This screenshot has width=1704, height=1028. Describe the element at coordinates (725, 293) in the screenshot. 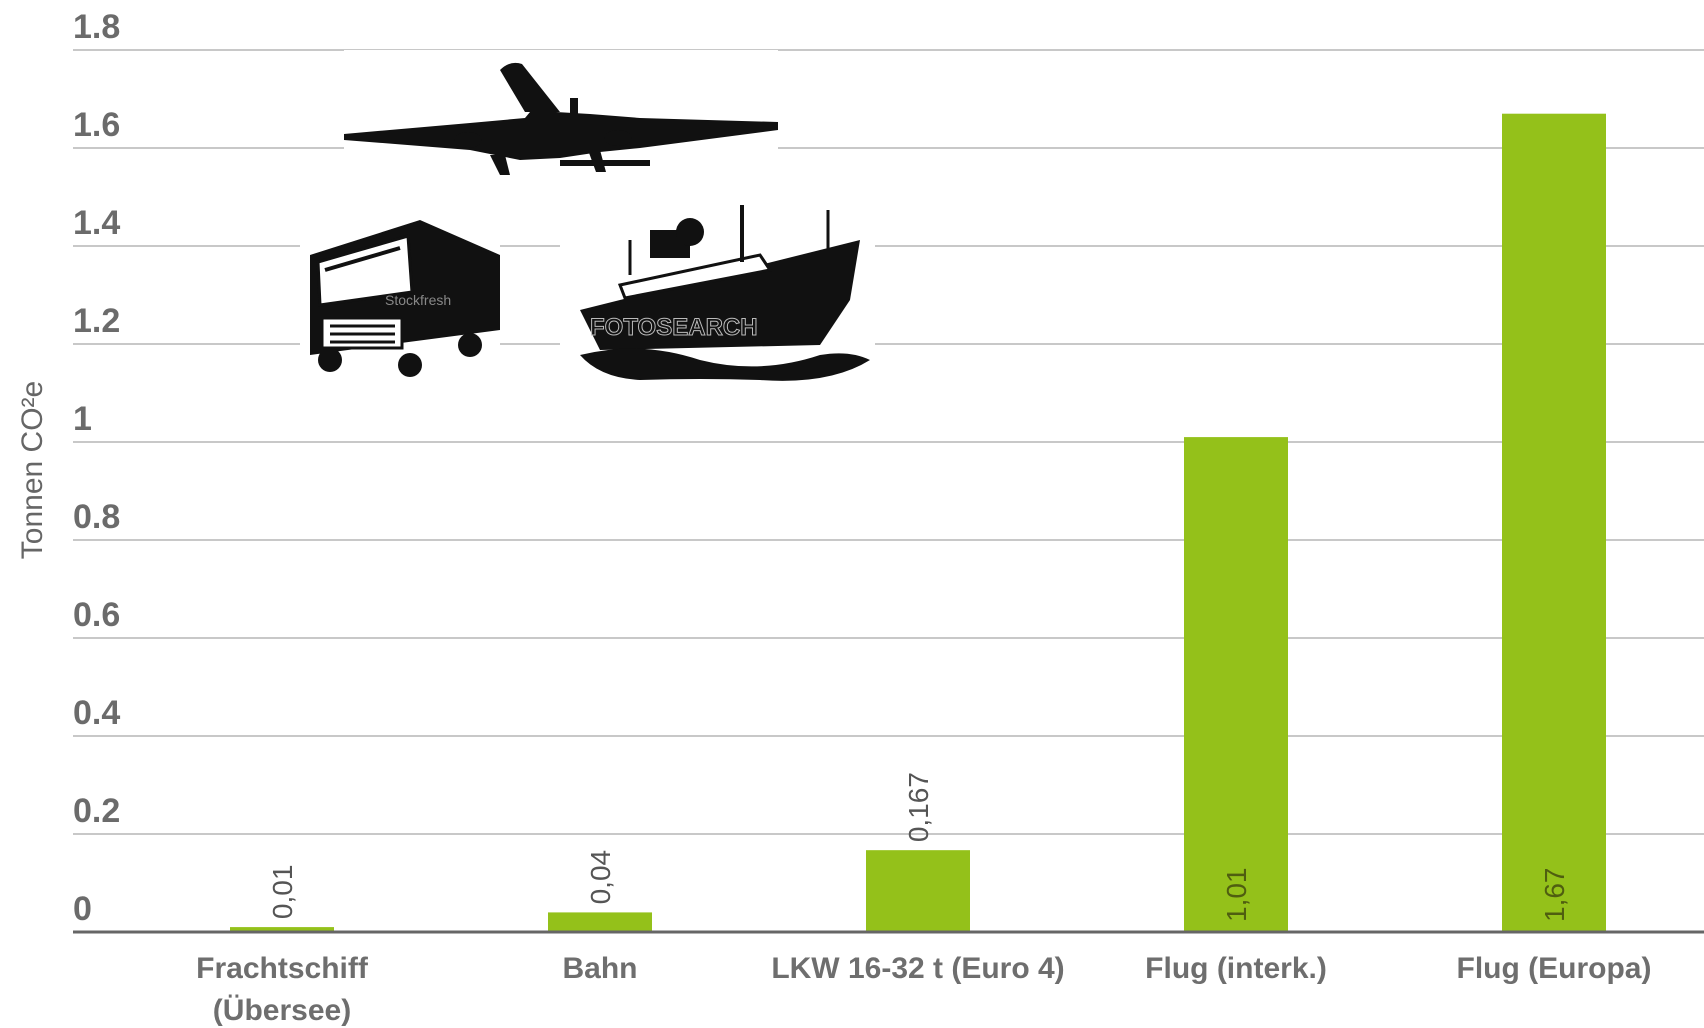

I see `ship-icon: FOTOSEARCH` at that location.